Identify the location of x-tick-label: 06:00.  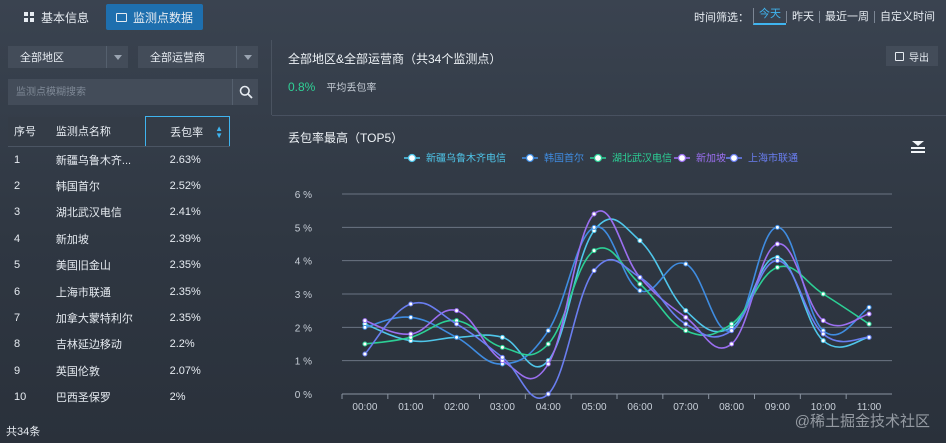
(639, 407).